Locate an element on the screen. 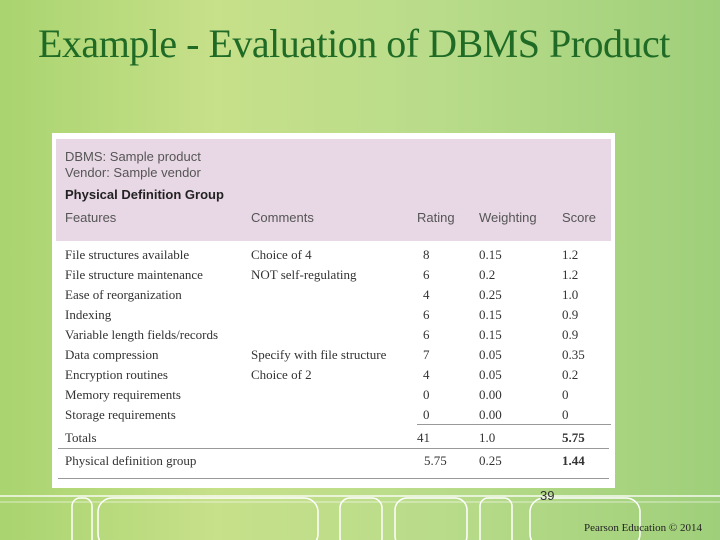 This screenshot has height=540, width=720. page-number: 39 is located at coordinates (547, 495).